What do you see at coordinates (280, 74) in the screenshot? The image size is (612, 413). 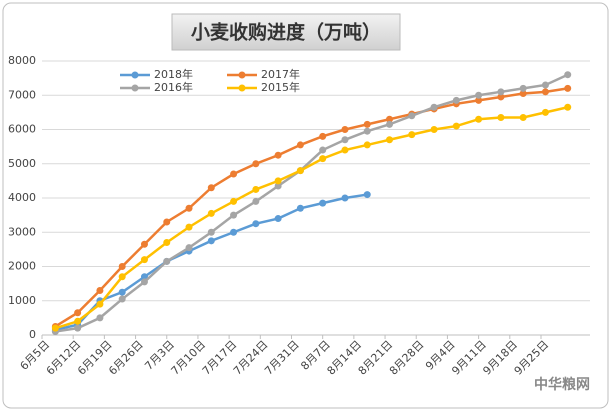 I see `legend-label: 2017年` at bounding box center [280, 74].